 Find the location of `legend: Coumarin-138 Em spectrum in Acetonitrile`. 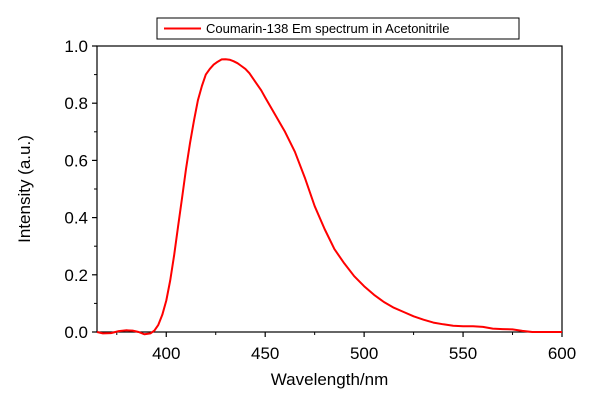

legend: Coumarin-138 Em spectrum in Acetonitrile is located at coordinates (338, 28).